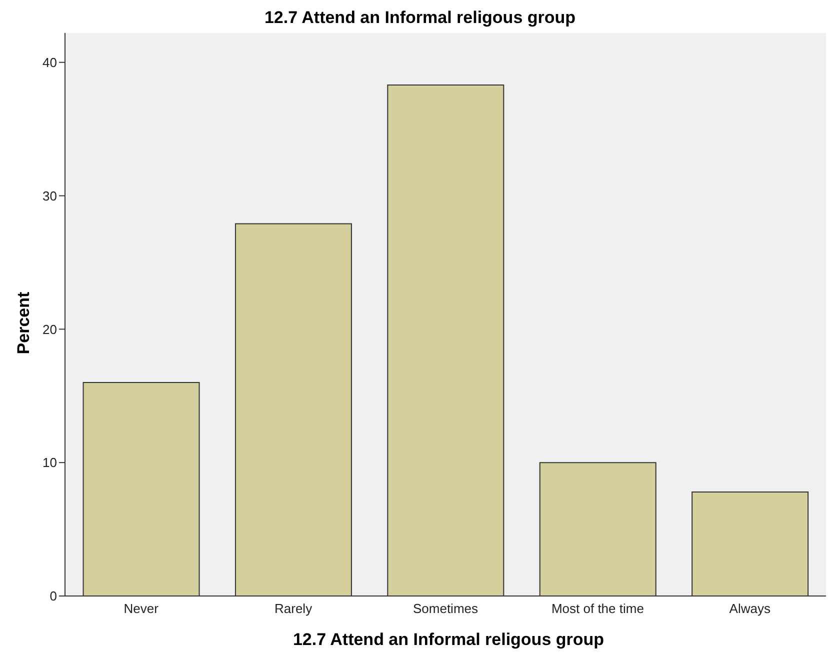  Describe the element at coordinates (49, 196) in the screenshot. I see `y-tick-label: 30` at that location.